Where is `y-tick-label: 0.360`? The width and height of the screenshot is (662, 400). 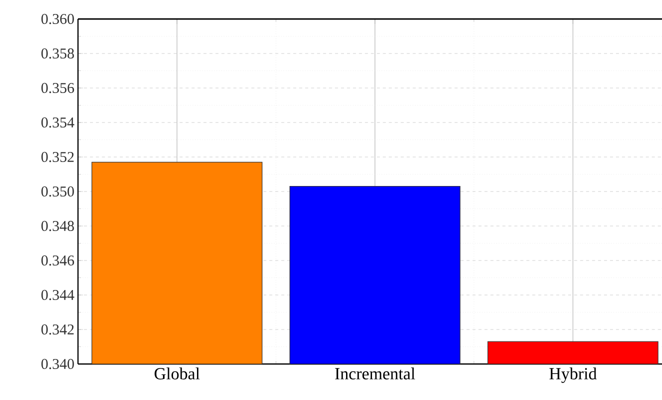 y-tick-label: 0.360 is located at coordinates (57, 19).